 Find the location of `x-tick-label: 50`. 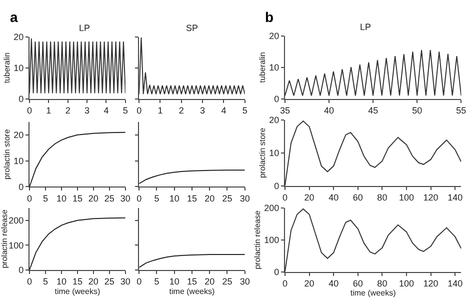

x-tick-label: 50 is located at coordinates (417, 111).